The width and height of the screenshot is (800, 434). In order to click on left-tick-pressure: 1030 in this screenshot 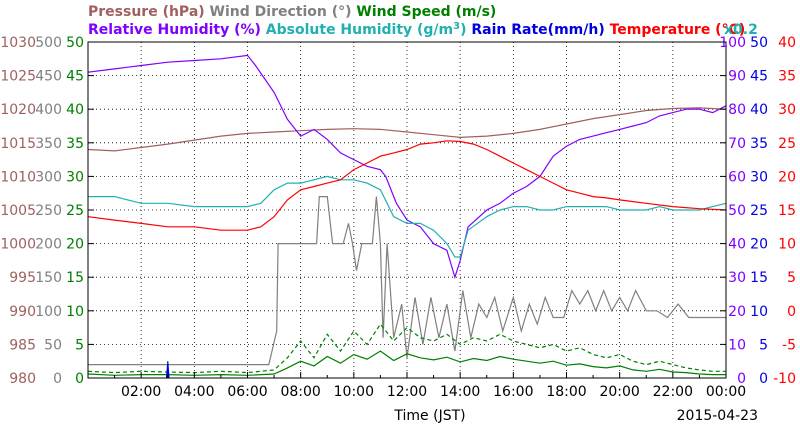, I will do `click(18, 43)`.